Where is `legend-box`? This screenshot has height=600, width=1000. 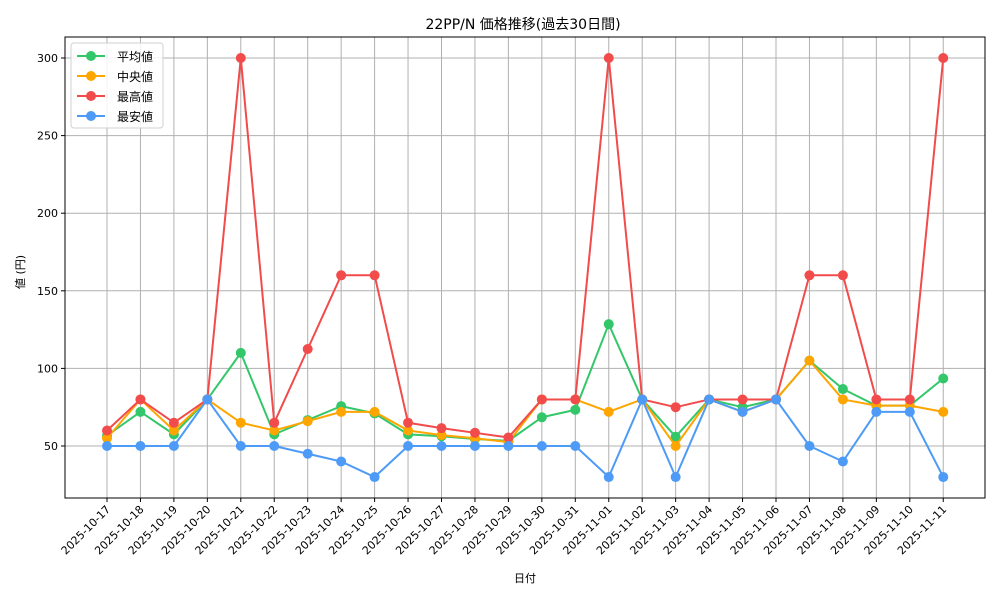
legend-box is located at coordinates (117, 85).